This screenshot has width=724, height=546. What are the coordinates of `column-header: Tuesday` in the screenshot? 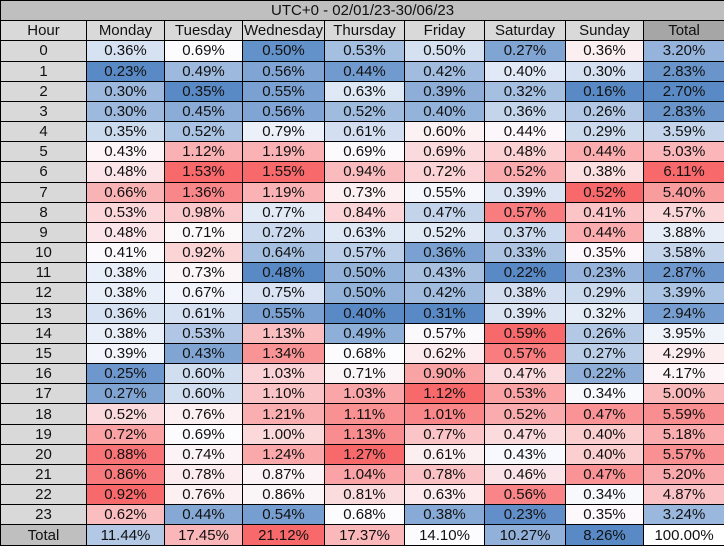 It's located at (203, 31).